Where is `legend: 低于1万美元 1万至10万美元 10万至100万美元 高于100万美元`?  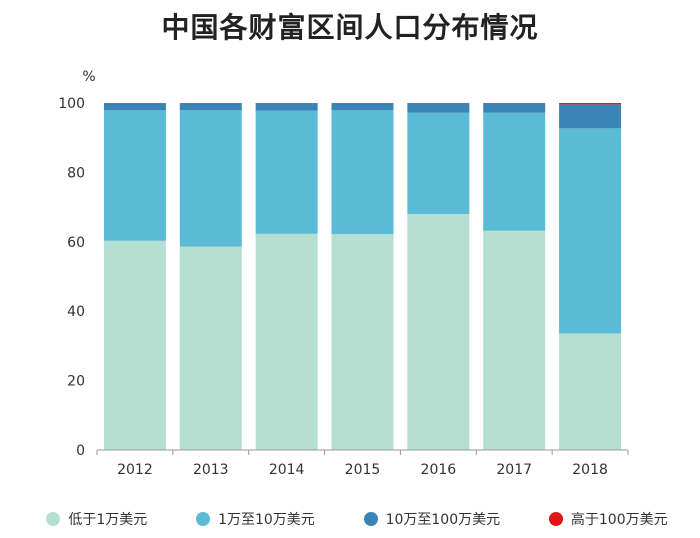
legend: 低于1万美元 1万至10万美元 10万至100万美元 高于100万美元 is located at coordinates (357, 519).